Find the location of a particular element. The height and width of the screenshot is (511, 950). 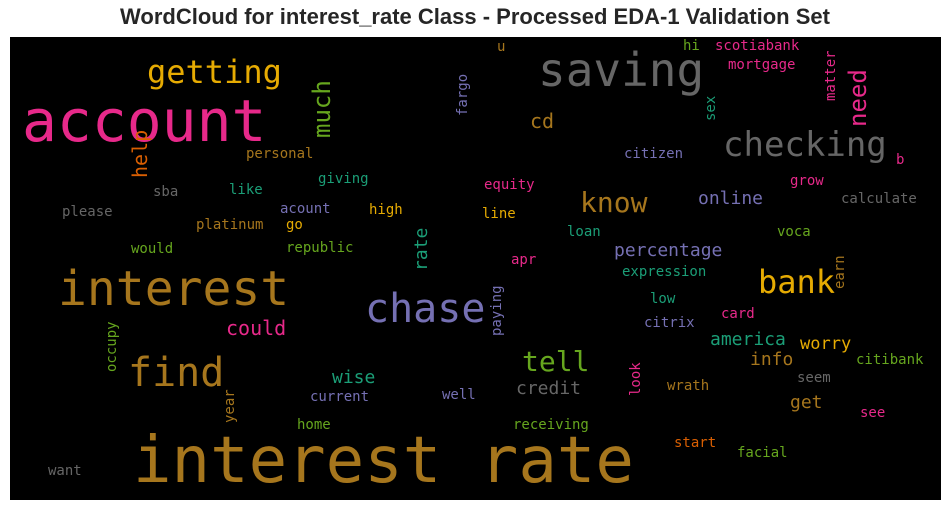

word-wrath: wrath is located at coordinates (688, 386).